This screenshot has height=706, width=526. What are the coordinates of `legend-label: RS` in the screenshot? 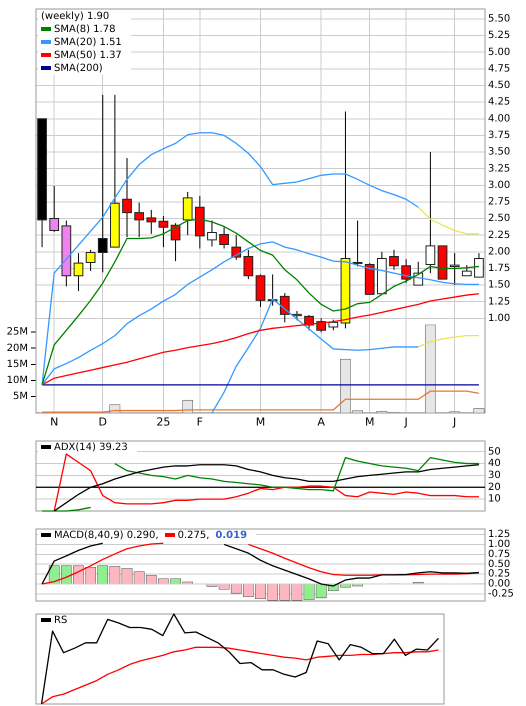 It's located at (61, 620).